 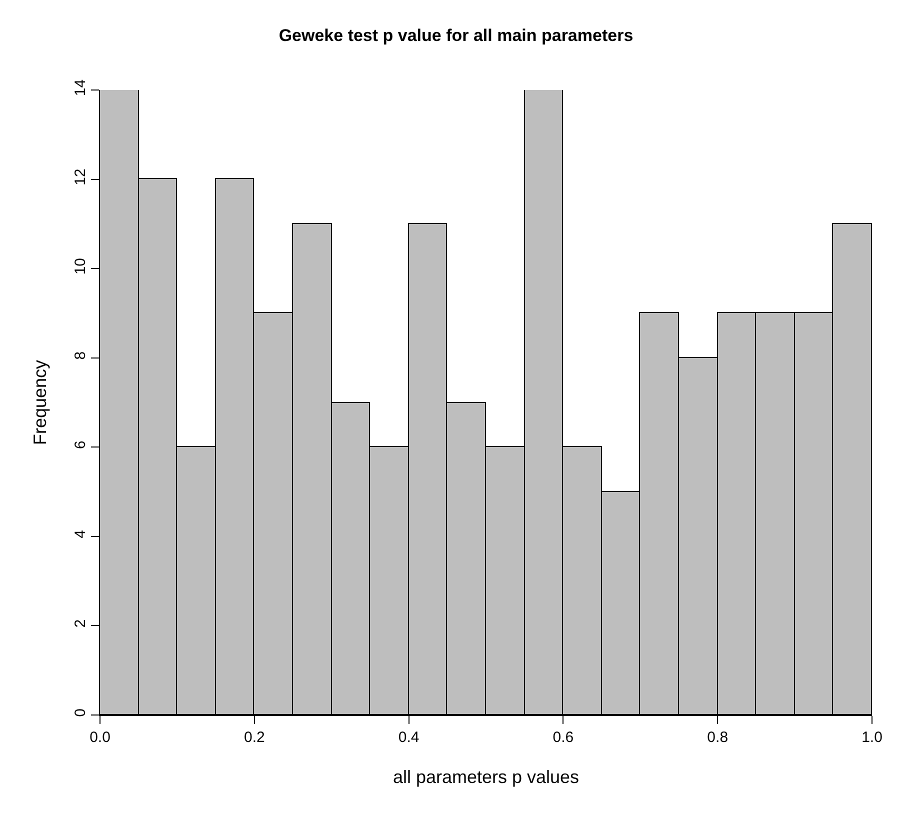 I want to click on y-tick-label: 0, so click(x=80, y=712).